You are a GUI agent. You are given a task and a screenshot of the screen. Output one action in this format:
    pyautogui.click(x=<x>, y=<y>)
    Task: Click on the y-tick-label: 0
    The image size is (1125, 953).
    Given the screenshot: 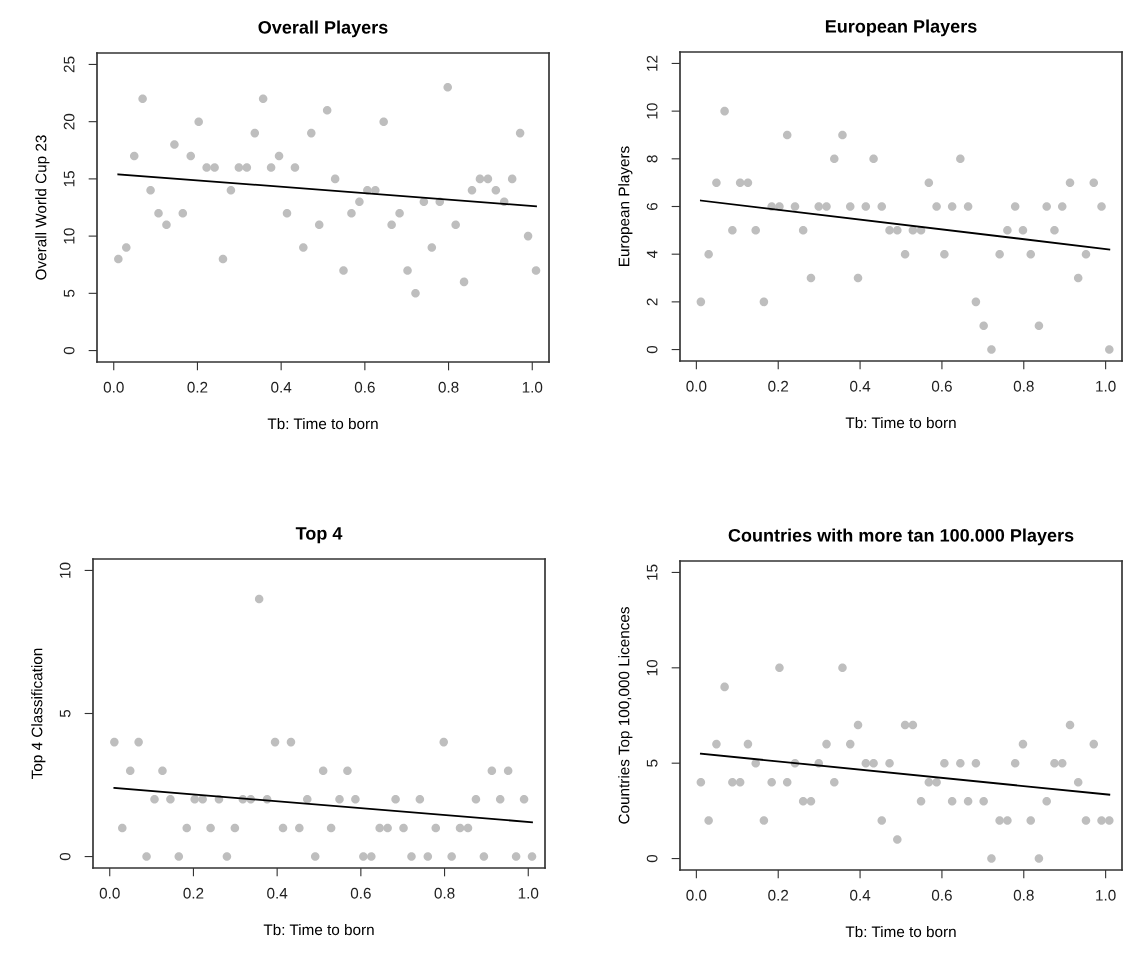 What is the action you would take?
    pyautogui.click(x=652, y=858)
    